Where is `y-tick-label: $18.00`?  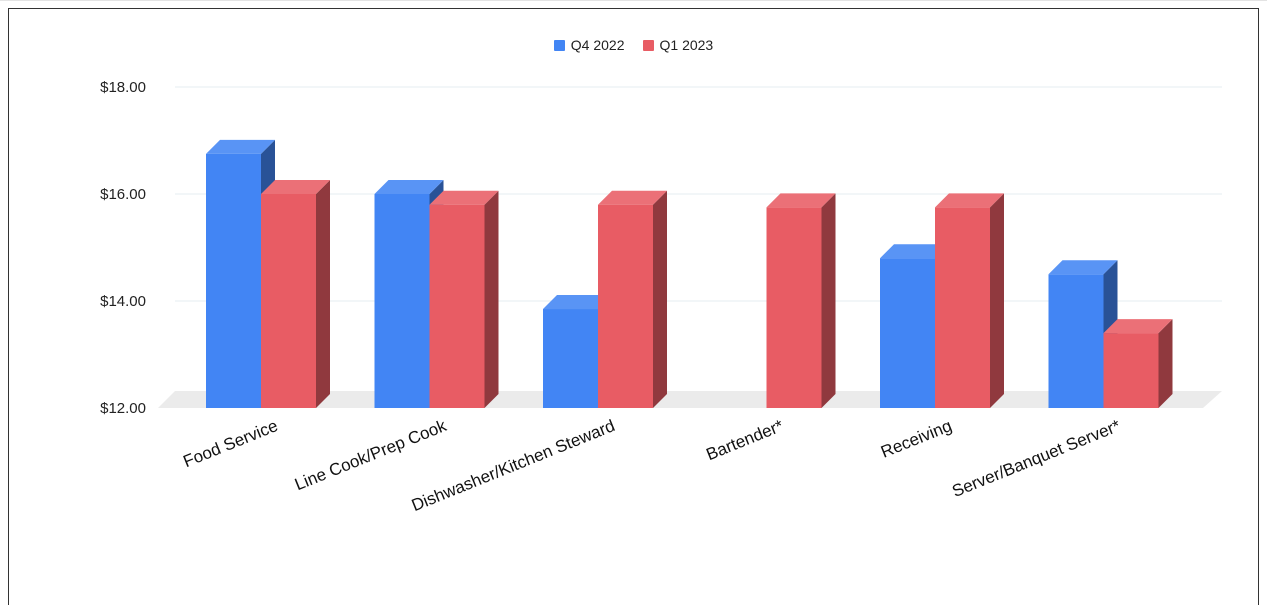
y-tick-label: $18.00 is located at coordinates (123, 87).